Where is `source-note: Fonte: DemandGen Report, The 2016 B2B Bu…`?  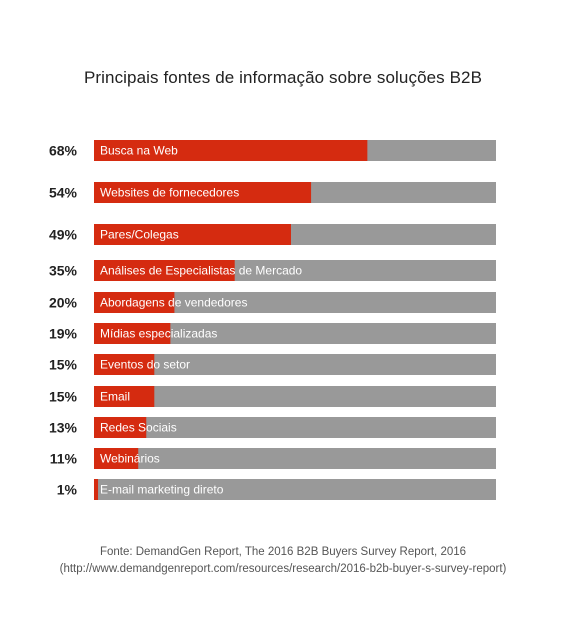 source-note: Fonte: DemandGen Report, The 2016 B2B Bu… is located at coordinates (283, 561).